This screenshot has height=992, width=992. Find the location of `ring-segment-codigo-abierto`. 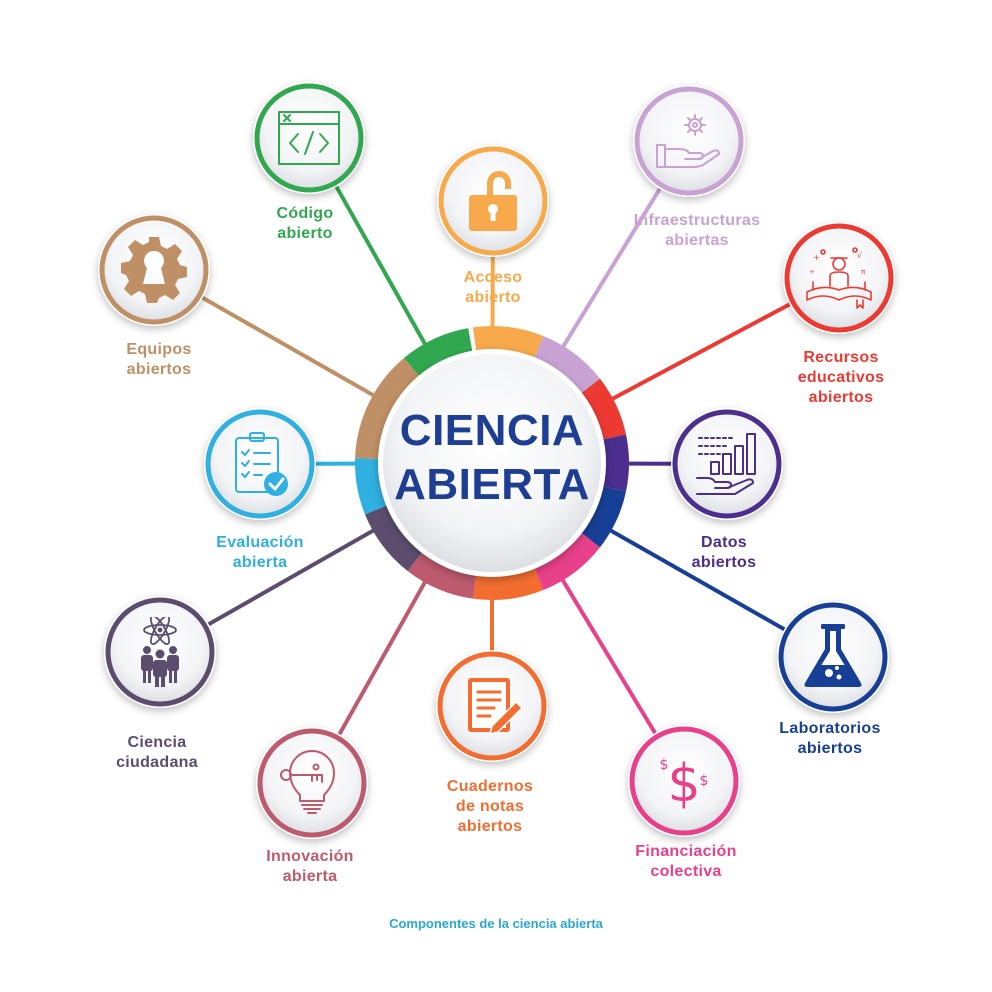

ring-segment-codigo-abierto is located at coordinates (438, 352).